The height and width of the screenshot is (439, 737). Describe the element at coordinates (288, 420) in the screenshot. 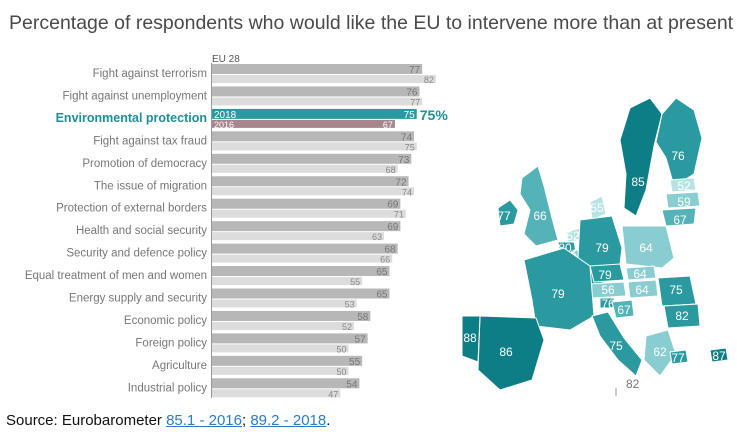

I see `source-link-2018: 89.2 - 2018` at that location.